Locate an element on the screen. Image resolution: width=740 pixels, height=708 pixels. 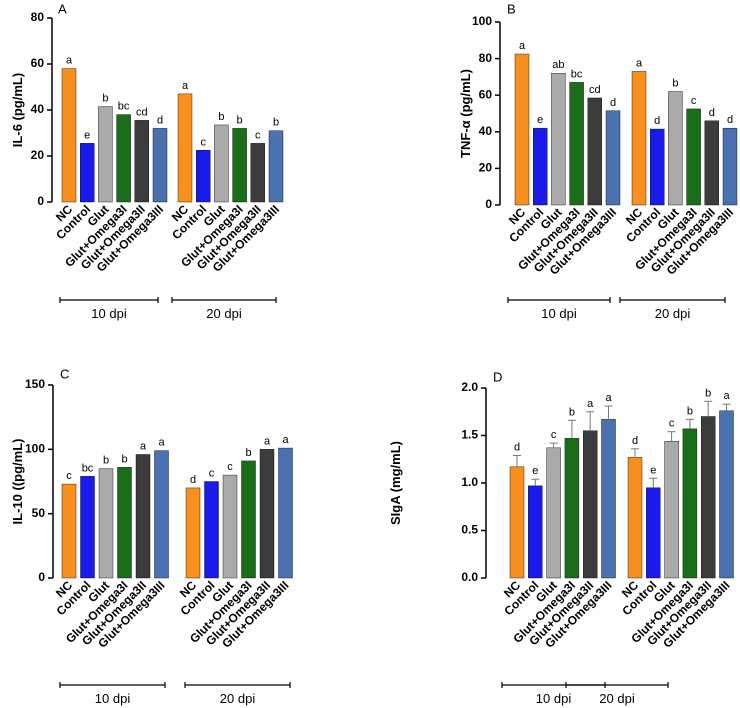
panel-label: B is located at coordinates (511, 8).